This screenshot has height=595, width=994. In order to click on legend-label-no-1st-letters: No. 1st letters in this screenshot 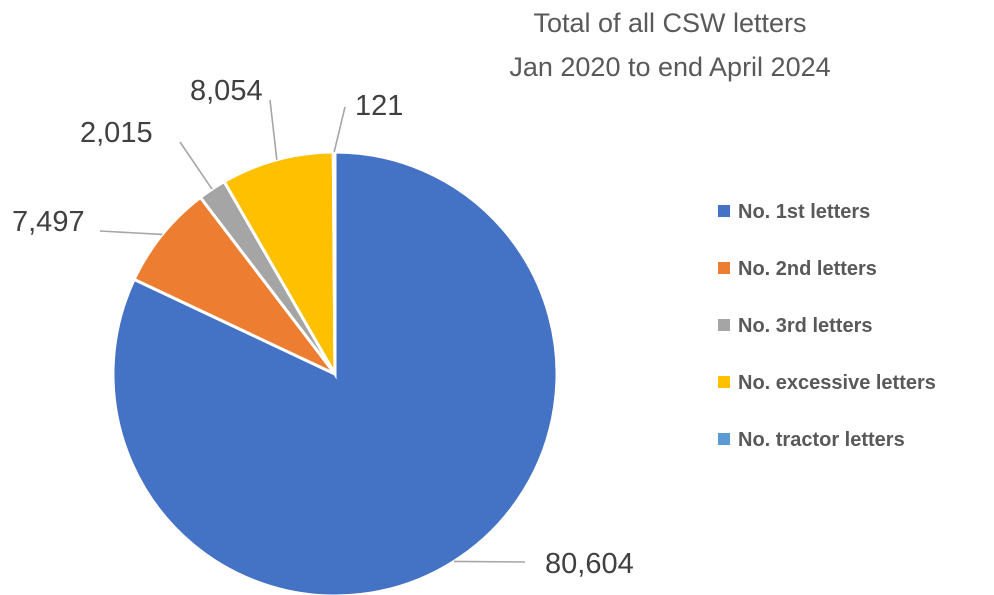, I will do `click(804, 212)`.